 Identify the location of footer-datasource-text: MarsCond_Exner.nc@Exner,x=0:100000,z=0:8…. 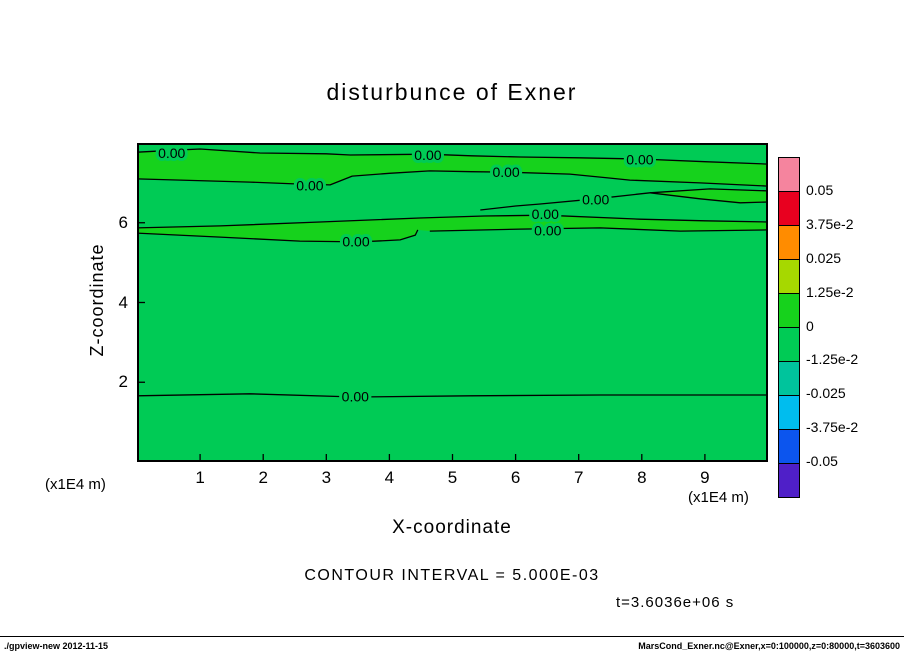
(769, 646).